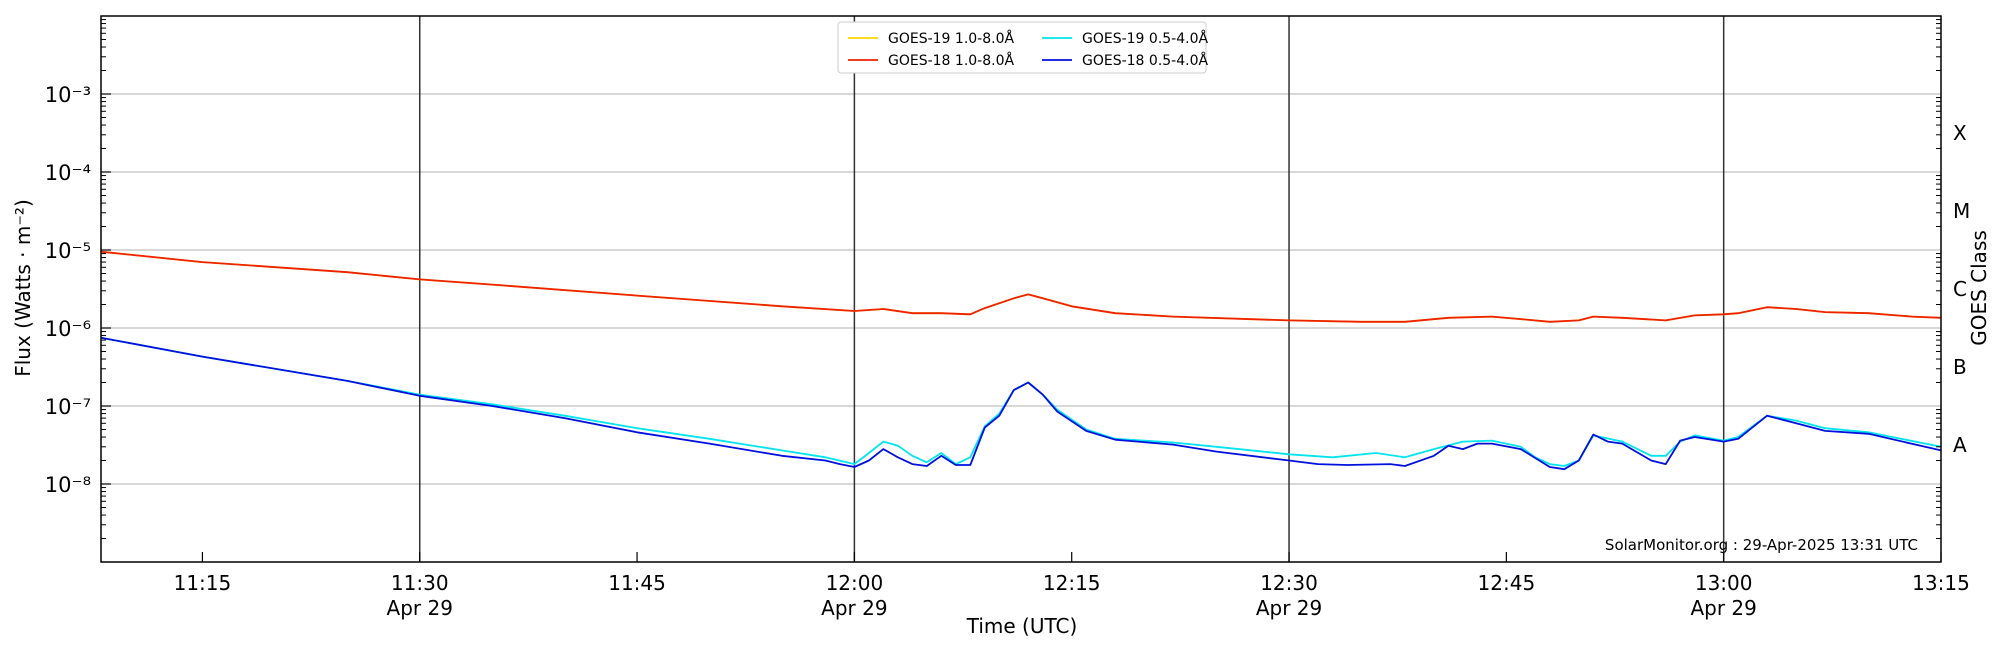 Image resolution: width=2000 pixels, height=650 pixels. Describe the element at coordinates (1961, 211) in the screenshot. I see `goes-class-label: M` at that location.